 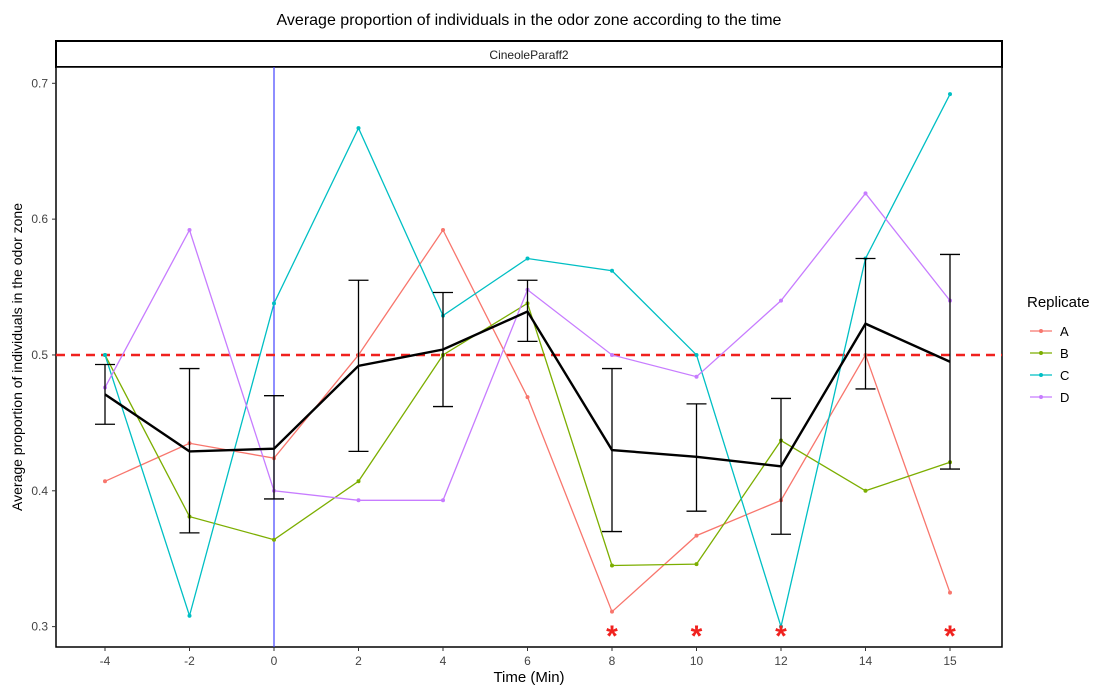 I want to click on facet-label: CineoleParaff2, so click(x=528, y=55).